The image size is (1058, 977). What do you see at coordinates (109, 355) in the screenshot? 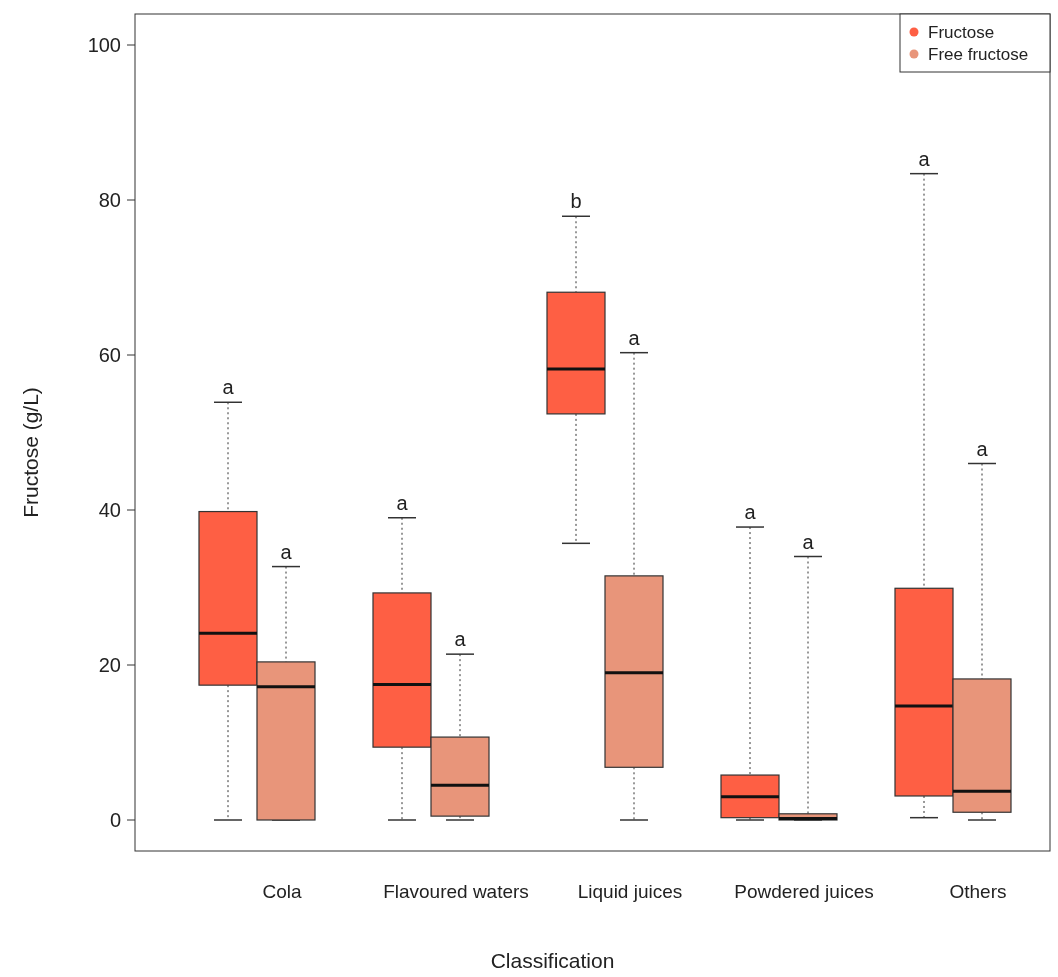
I see `y-tick-label: 60` at bounding box center [109, 355].